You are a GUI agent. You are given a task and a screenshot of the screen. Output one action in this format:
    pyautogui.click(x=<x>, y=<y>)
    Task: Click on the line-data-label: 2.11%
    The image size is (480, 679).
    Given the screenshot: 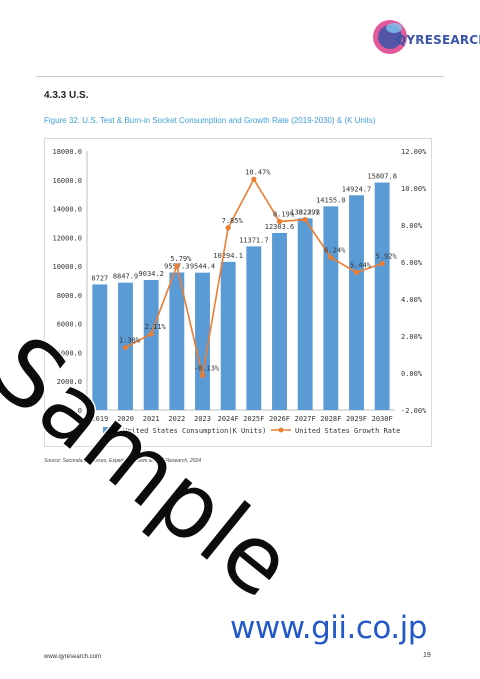 What is the action you would take?
    pyautogui.click(x=156, y=327)
    